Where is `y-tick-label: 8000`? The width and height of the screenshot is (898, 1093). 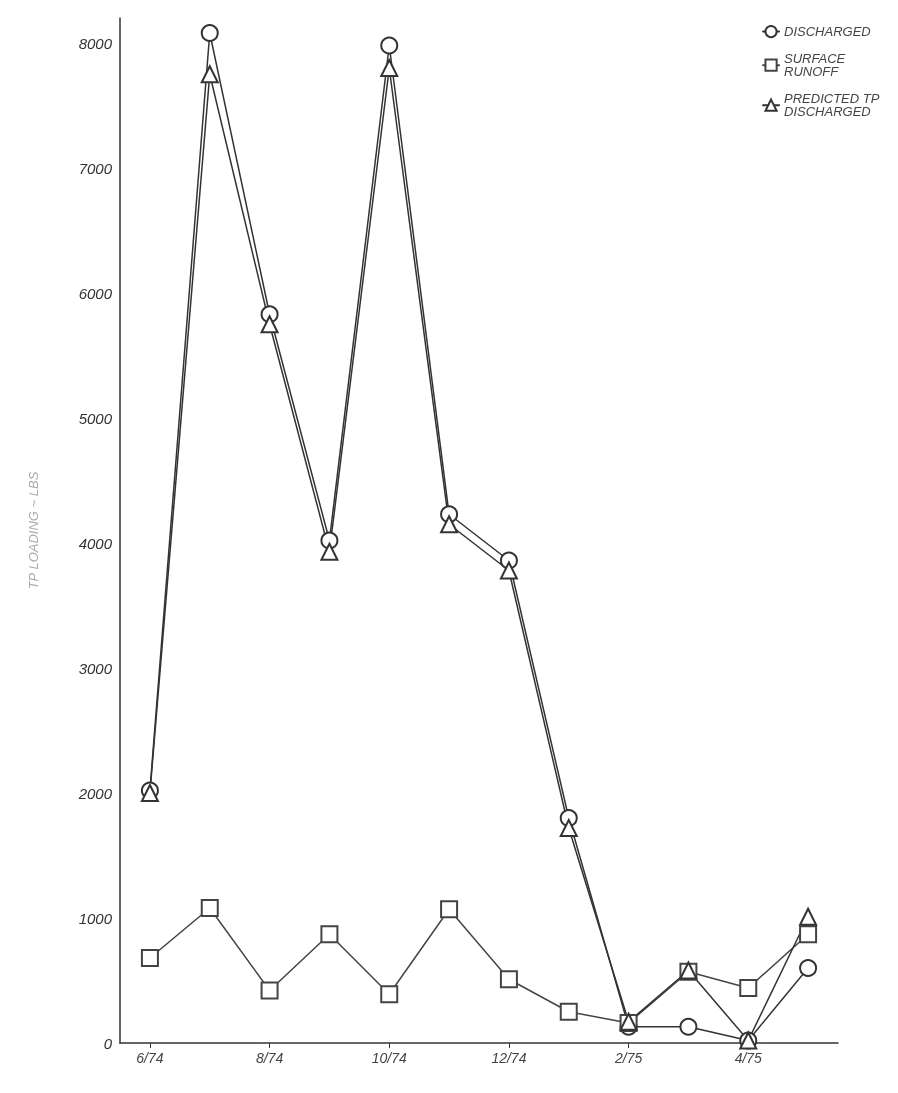 y-tick-label: 8000 is located at coordinates (95, 43).